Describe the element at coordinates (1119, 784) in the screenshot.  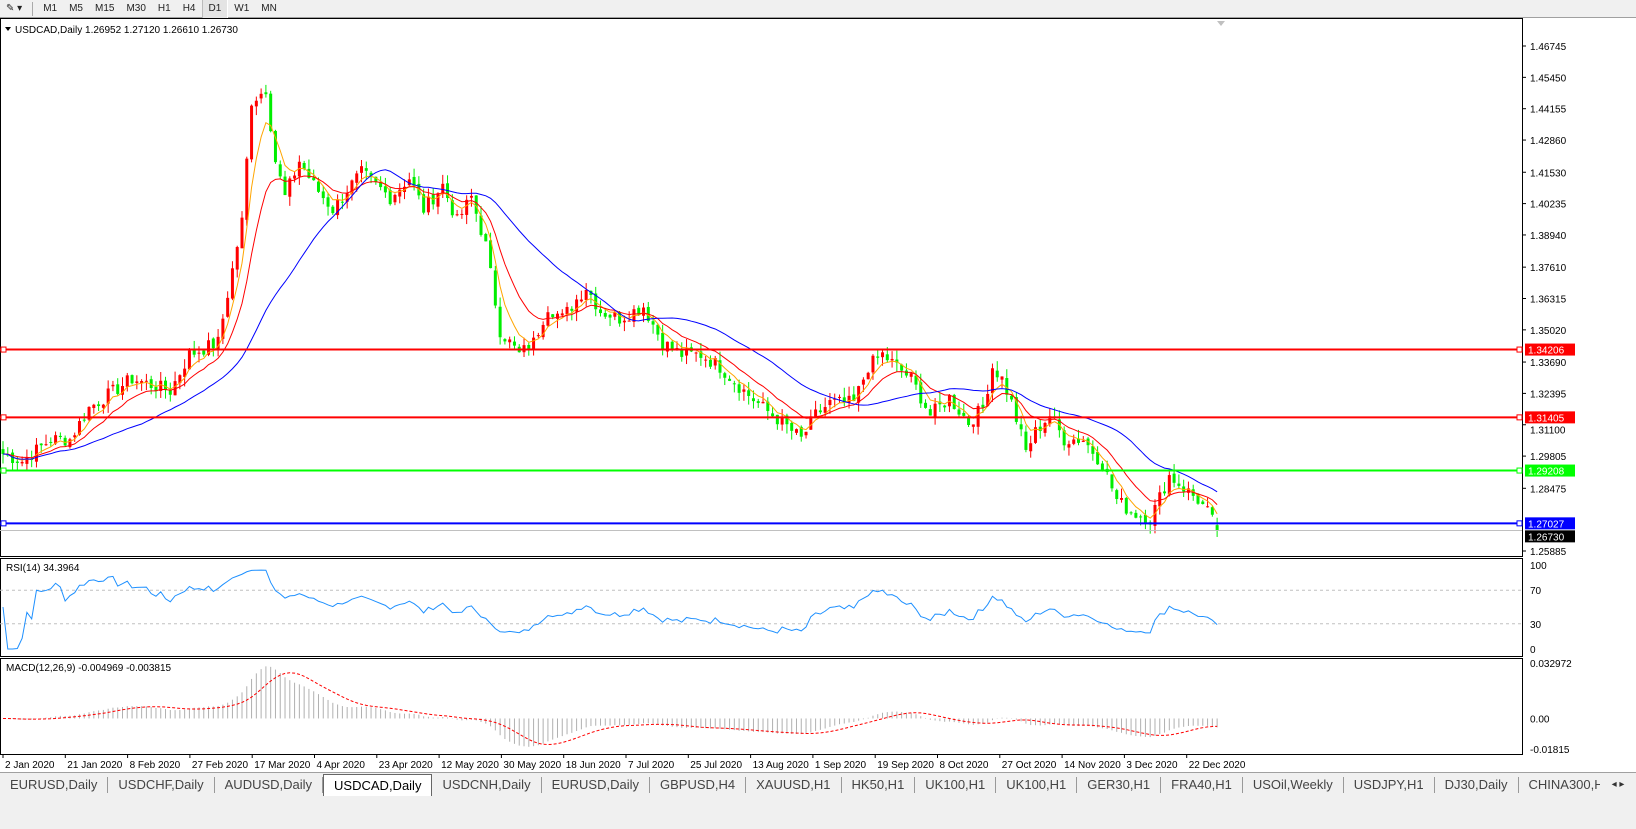
I see `chart-tab: GER30,H1` at that location.